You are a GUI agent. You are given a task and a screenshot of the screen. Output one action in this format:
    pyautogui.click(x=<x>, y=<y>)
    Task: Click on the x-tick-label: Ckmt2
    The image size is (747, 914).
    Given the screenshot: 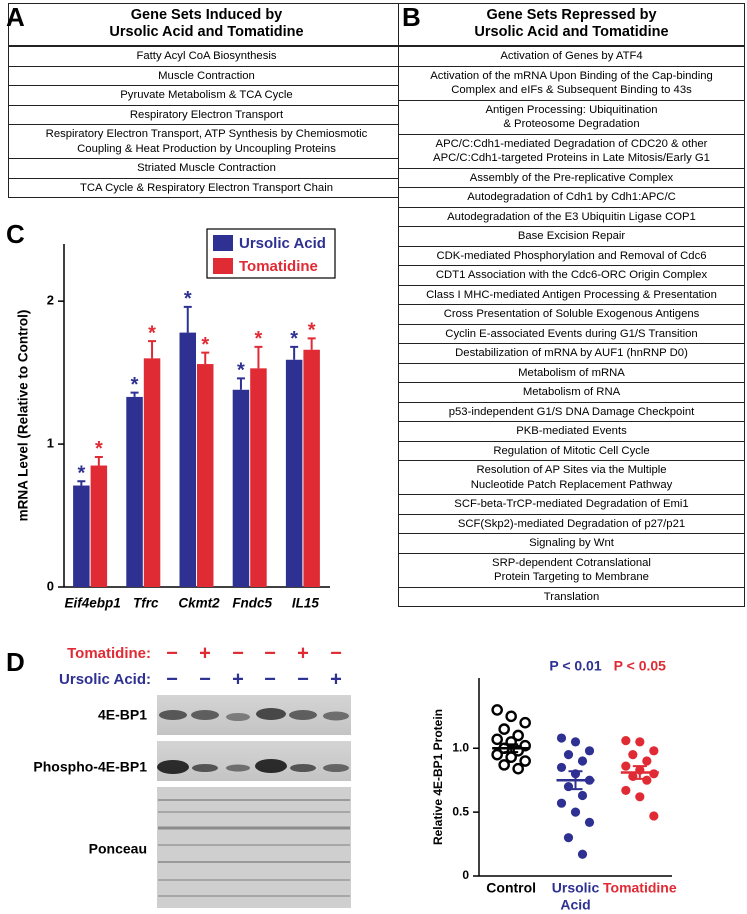 What is the action you would take?
    pyautogui.click(x=199, y=603)
    